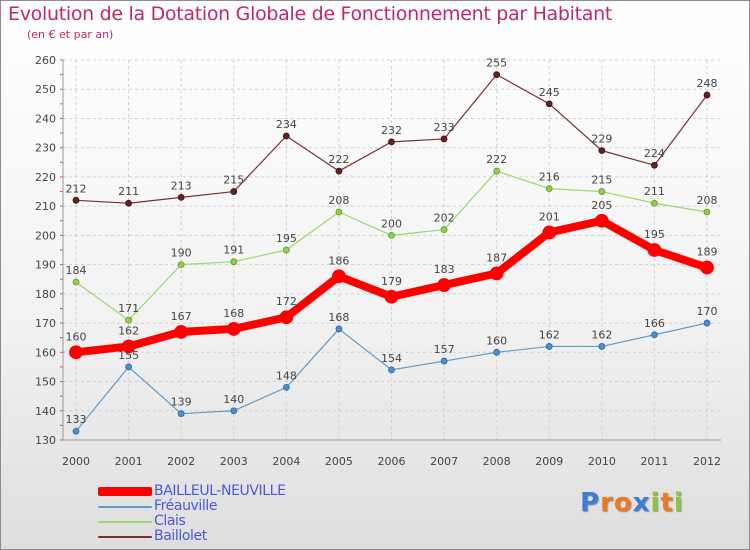  What do you see at coordinates (549, 177) in the screenshot?
I see `data-label-clais-2009: 216` at bounding box center [549, 177].